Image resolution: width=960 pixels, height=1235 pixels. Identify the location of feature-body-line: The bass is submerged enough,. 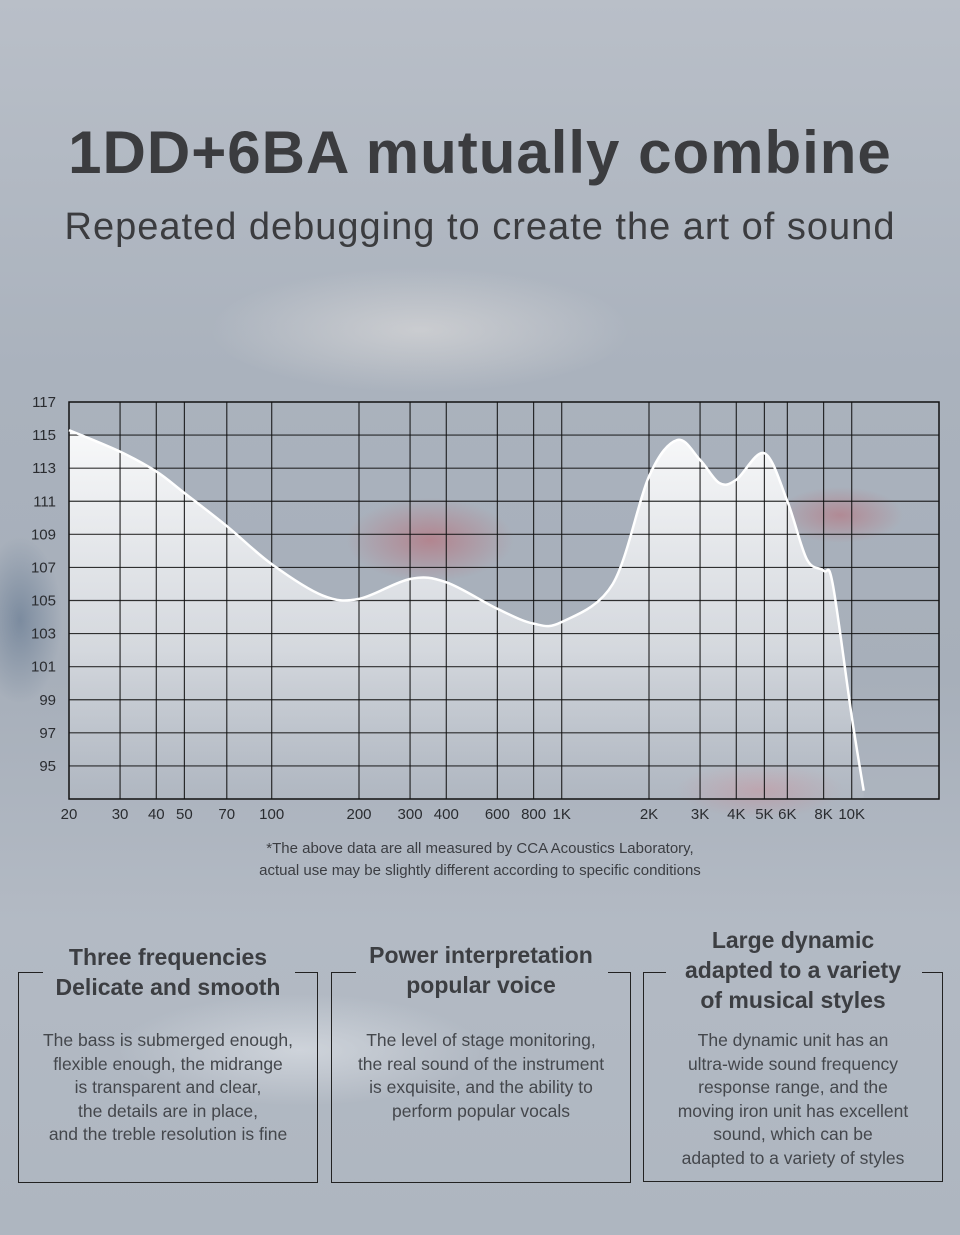
(168, 1040).